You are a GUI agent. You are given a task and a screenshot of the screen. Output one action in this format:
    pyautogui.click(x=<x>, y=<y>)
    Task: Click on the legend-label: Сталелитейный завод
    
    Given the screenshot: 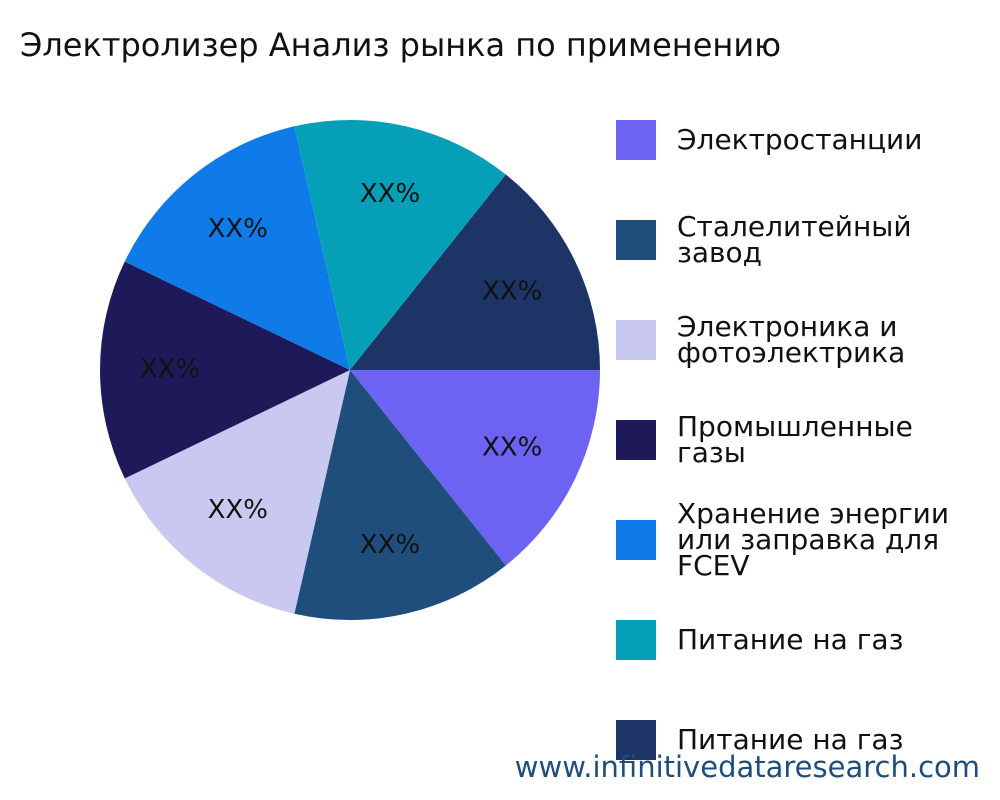 What is the action you would take?
    pyautogui.click(x=794, y=239)
    